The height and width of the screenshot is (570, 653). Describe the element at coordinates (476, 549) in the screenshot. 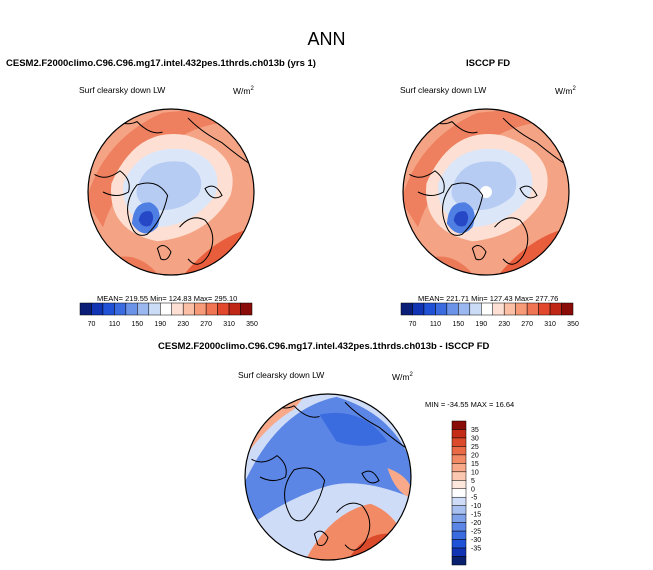

I see `colorbar-tick-label: -35` at that location.